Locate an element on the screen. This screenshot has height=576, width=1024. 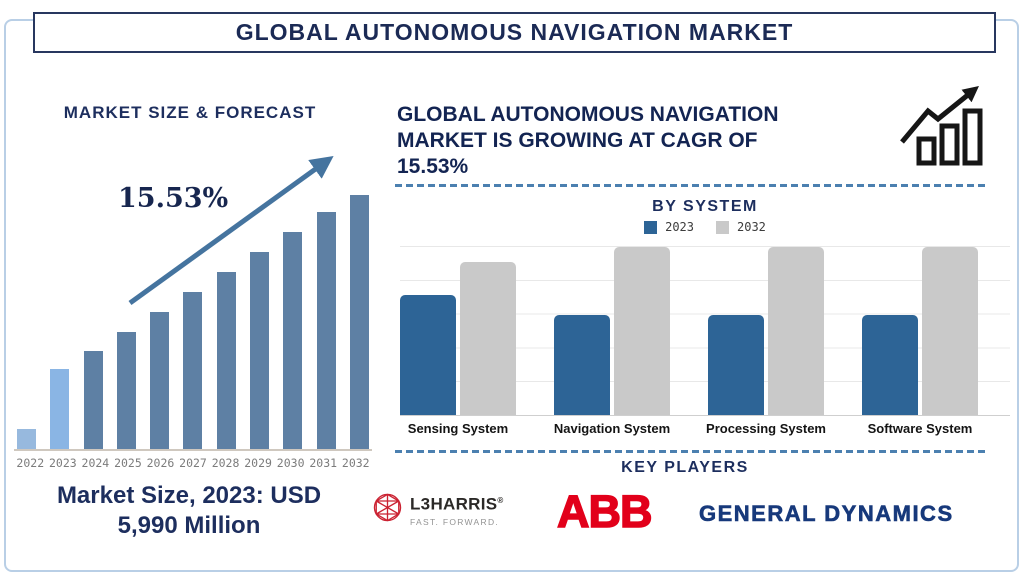
by-system-legend: 2023 2032 is located at coordinates (705, 227).